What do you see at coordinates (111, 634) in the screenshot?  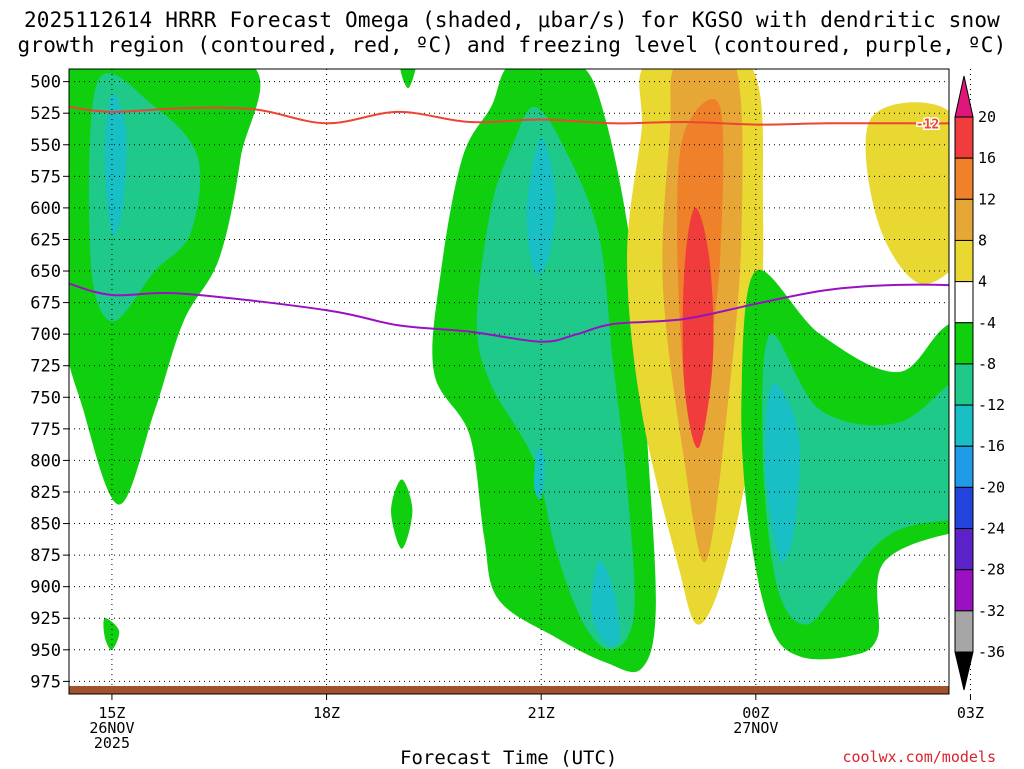 I see `omega-green-15z-low` at bounding box center [111, 634].